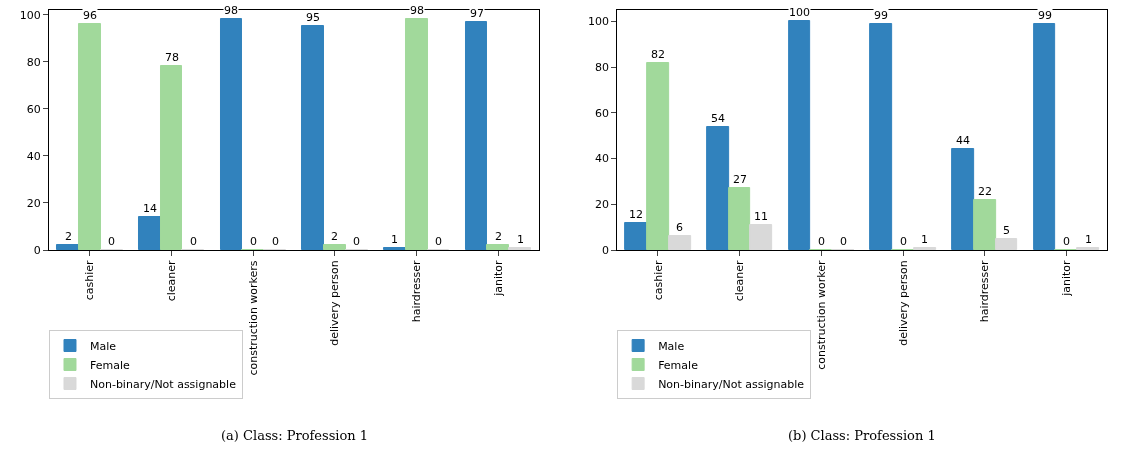 Image resolution: width=1134 pixels, height=450 pixels. What do you see at coordinates (718, 118) in the screenshot?
I see `data-label: 54` at bounding box center [718, 118].